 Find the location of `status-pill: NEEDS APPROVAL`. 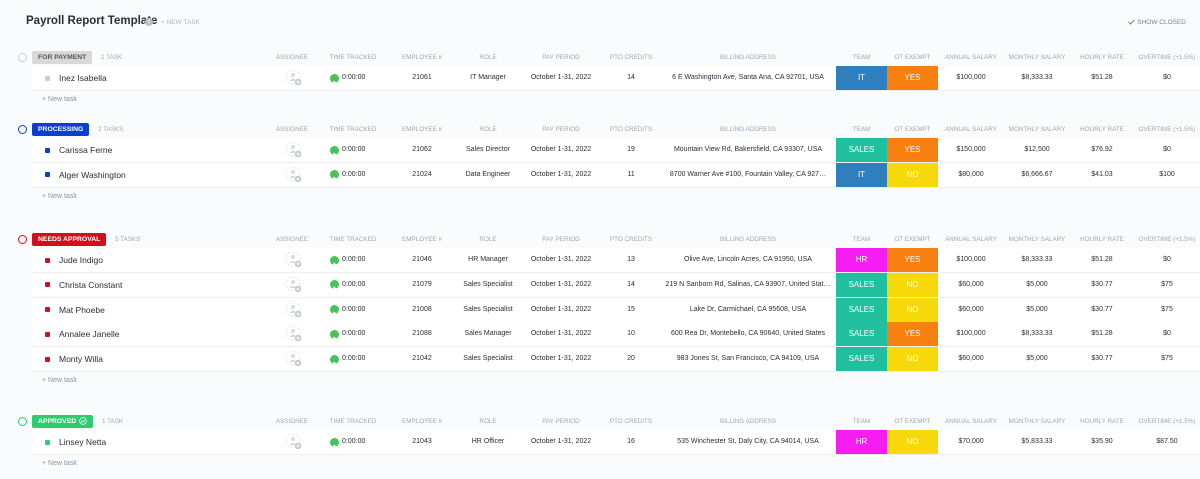

status-pill: NEEDS APPROVAL is located at coordinates (69, 239).